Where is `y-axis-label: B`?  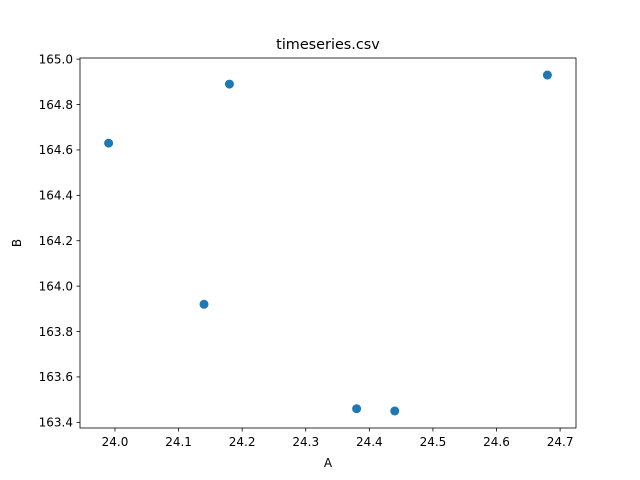
y-axis-label: B is located at coordinates (17, 243).